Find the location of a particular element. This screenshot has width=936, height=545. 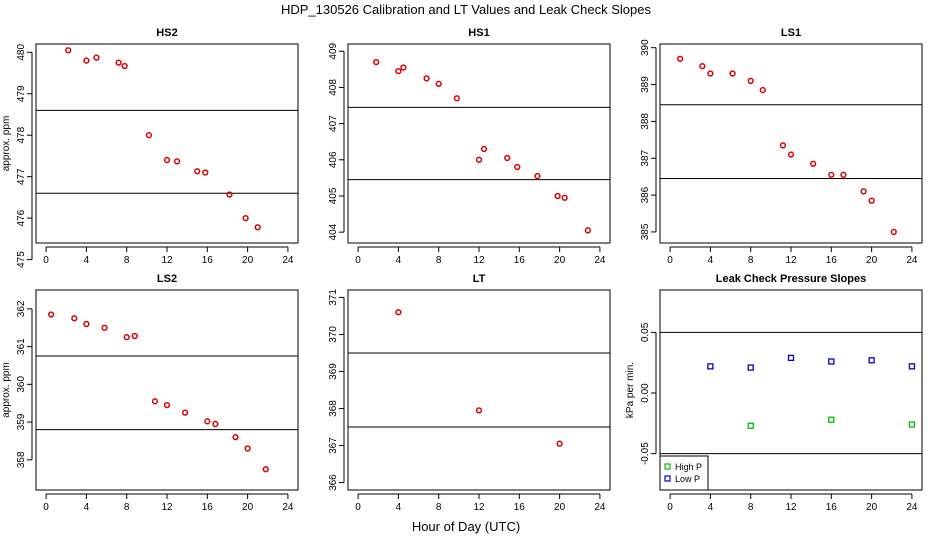

y-tick-label-hs2: 477 is located at coordinates (21, 176).